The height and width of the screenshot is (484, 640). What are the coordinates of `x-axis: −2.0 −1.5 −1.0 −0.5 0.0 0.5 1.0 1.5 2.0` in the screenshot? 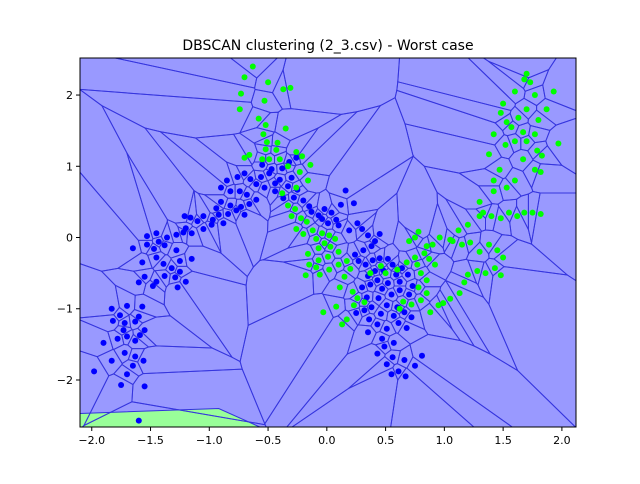 It's located at (324, 437).